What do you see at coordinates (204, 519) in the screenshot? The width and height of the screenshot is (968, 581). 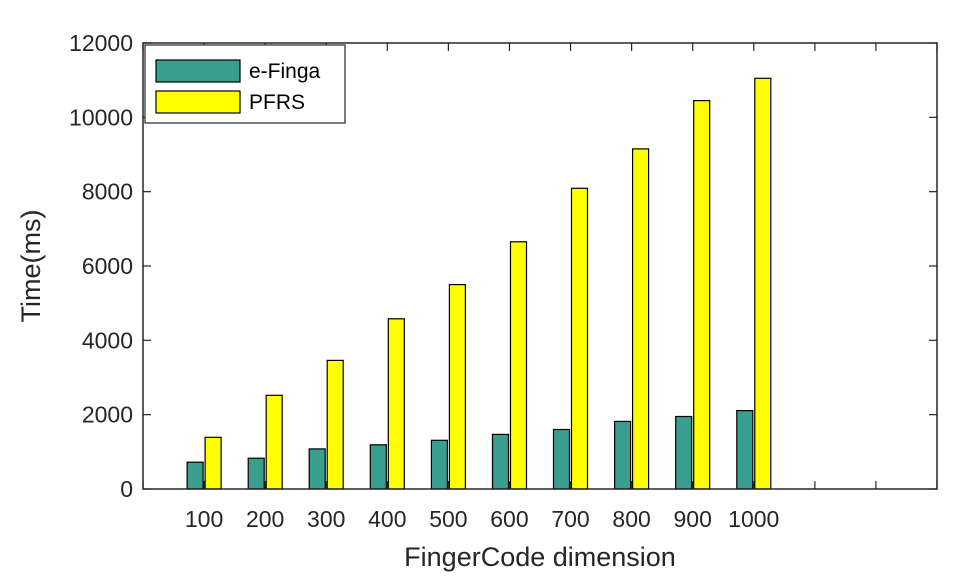 I see `x-tick-label-100: 100` at bounding box center [204, 519].